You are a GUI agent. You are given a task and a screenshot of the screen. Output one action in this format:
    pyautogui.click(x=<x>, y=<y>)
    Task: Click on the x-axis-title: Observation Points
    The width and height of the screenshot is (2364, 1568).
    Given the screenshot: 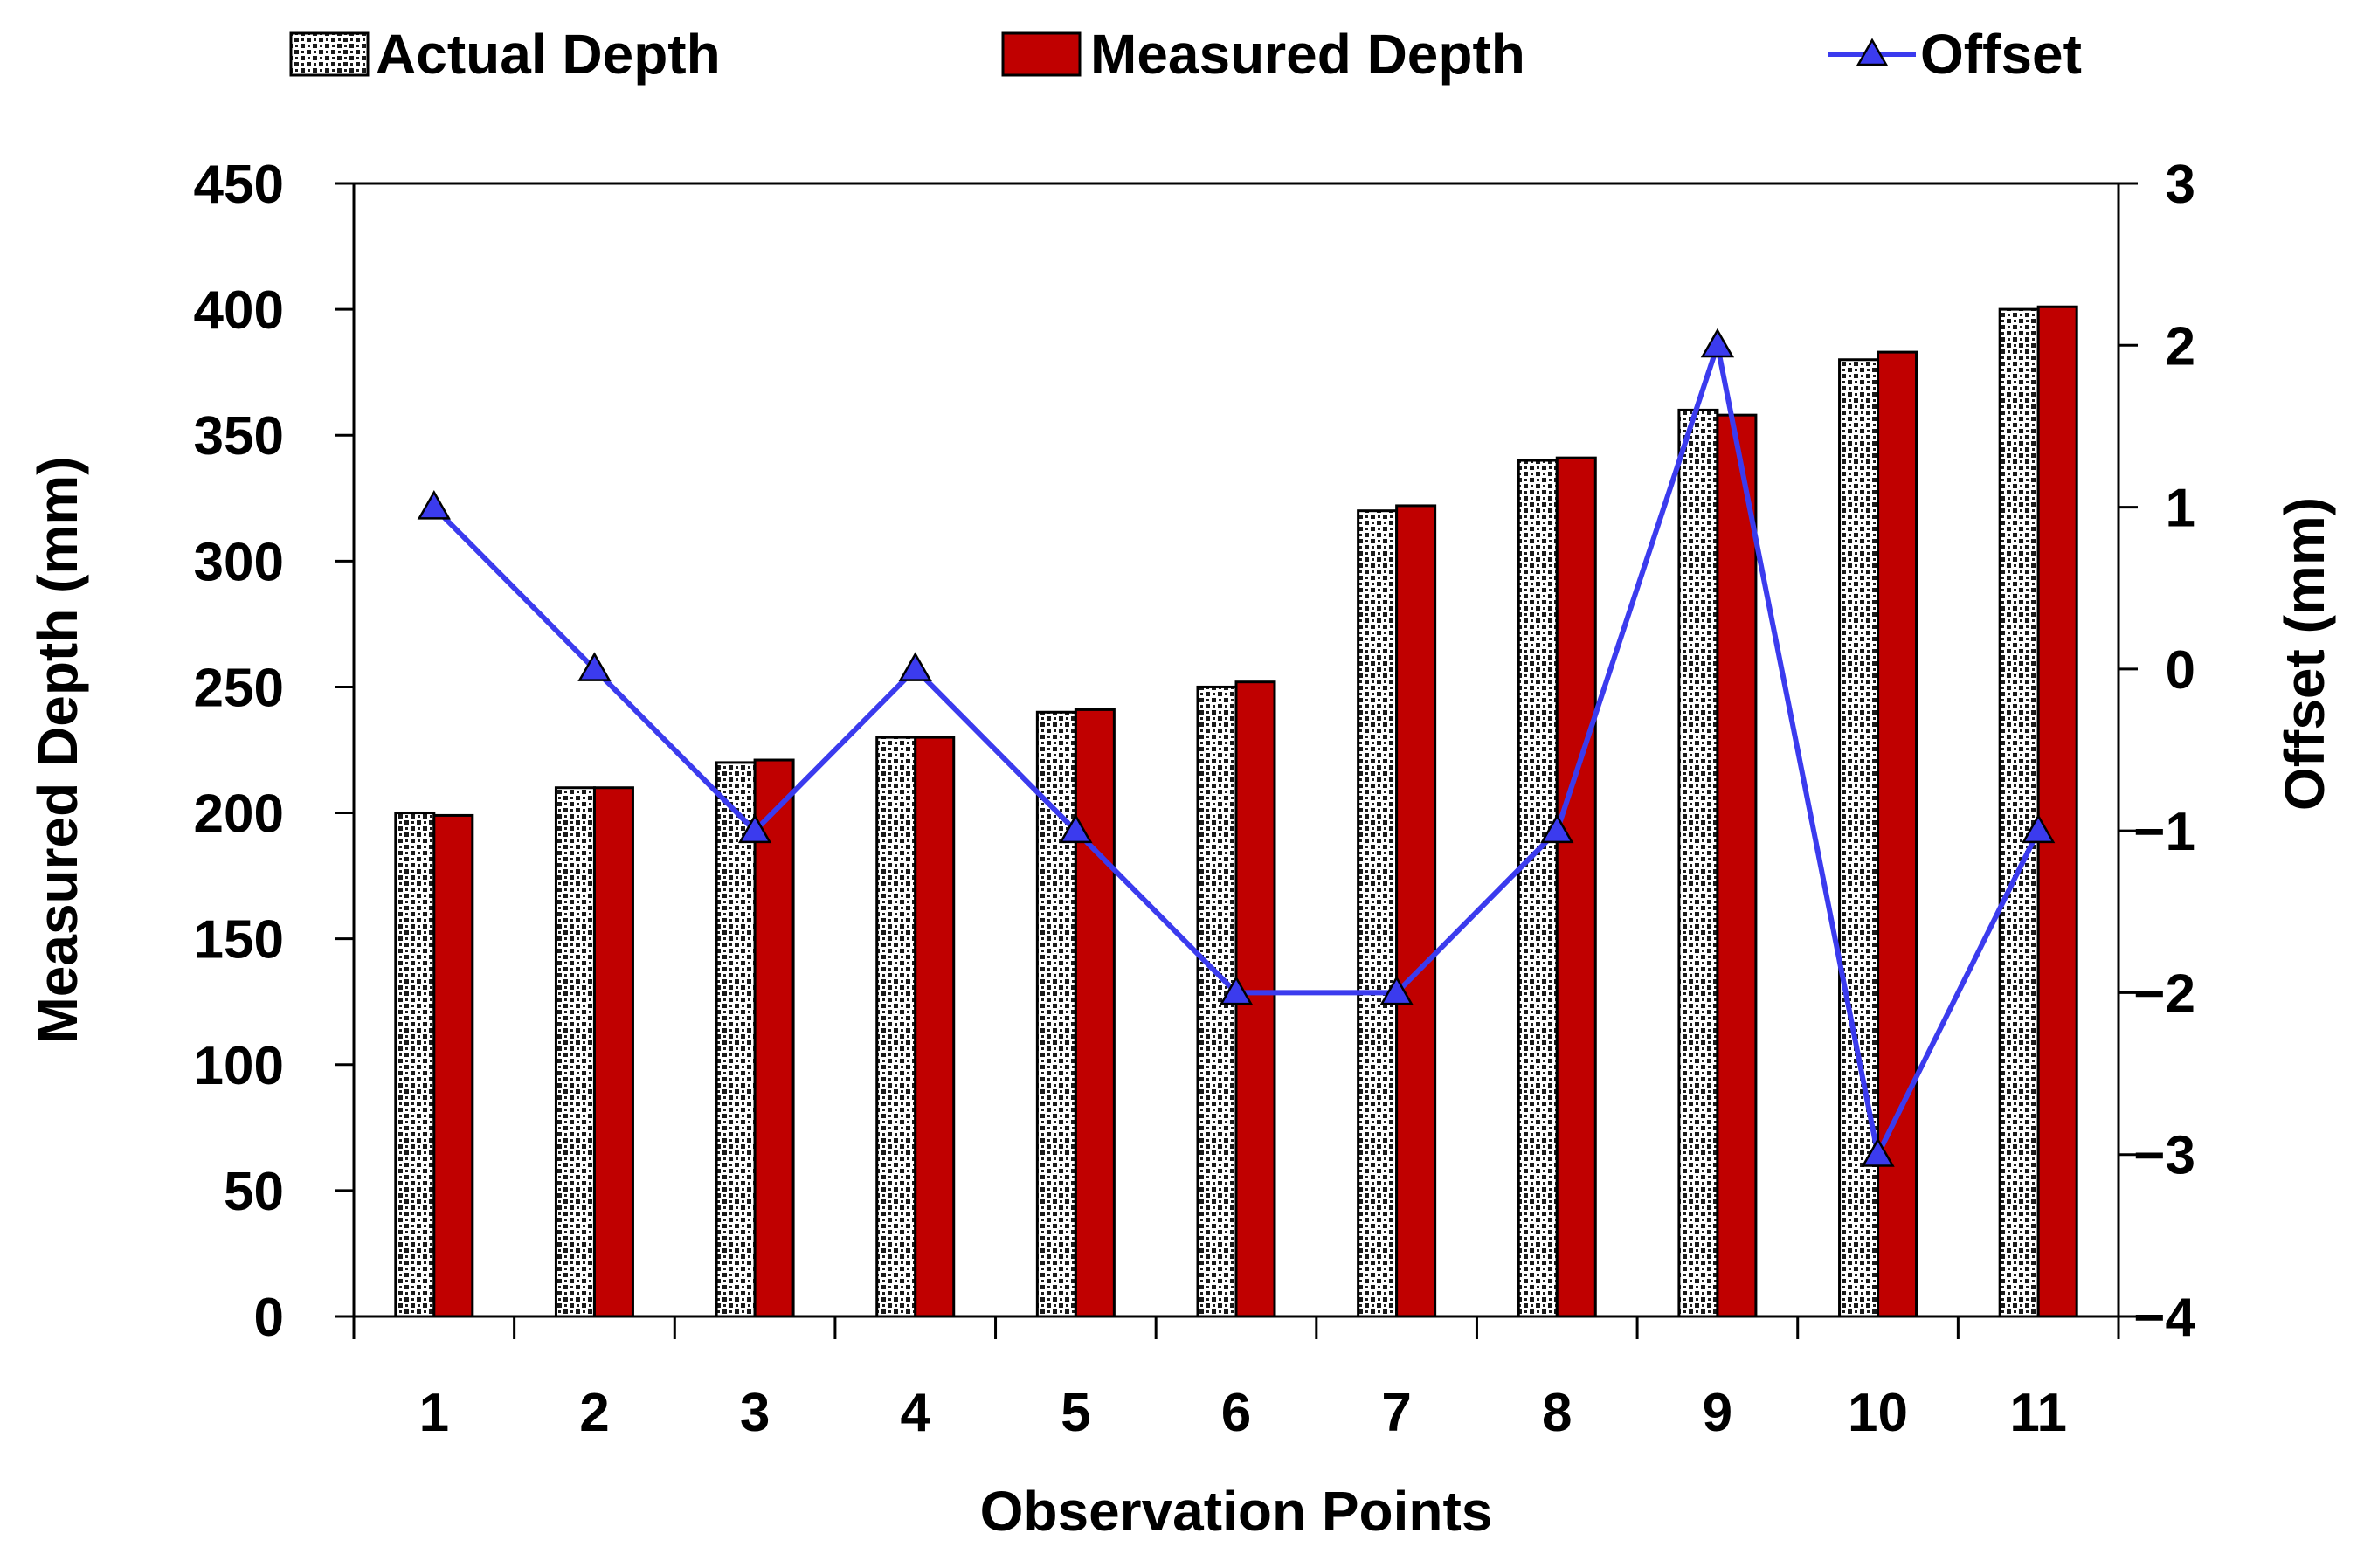 What is the action you would take?
    pyautogui.click(x=1237, y=1511)
    